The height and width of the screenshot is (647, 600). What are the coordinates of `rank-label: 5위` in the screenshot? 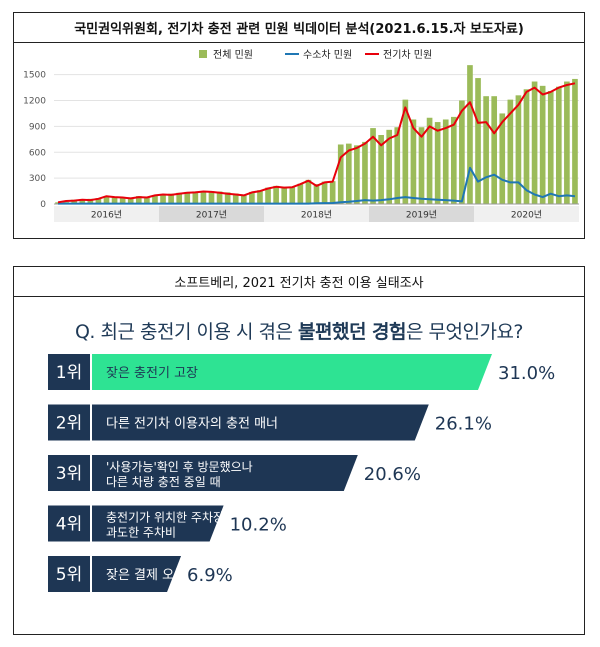 It's located at (69, 575).